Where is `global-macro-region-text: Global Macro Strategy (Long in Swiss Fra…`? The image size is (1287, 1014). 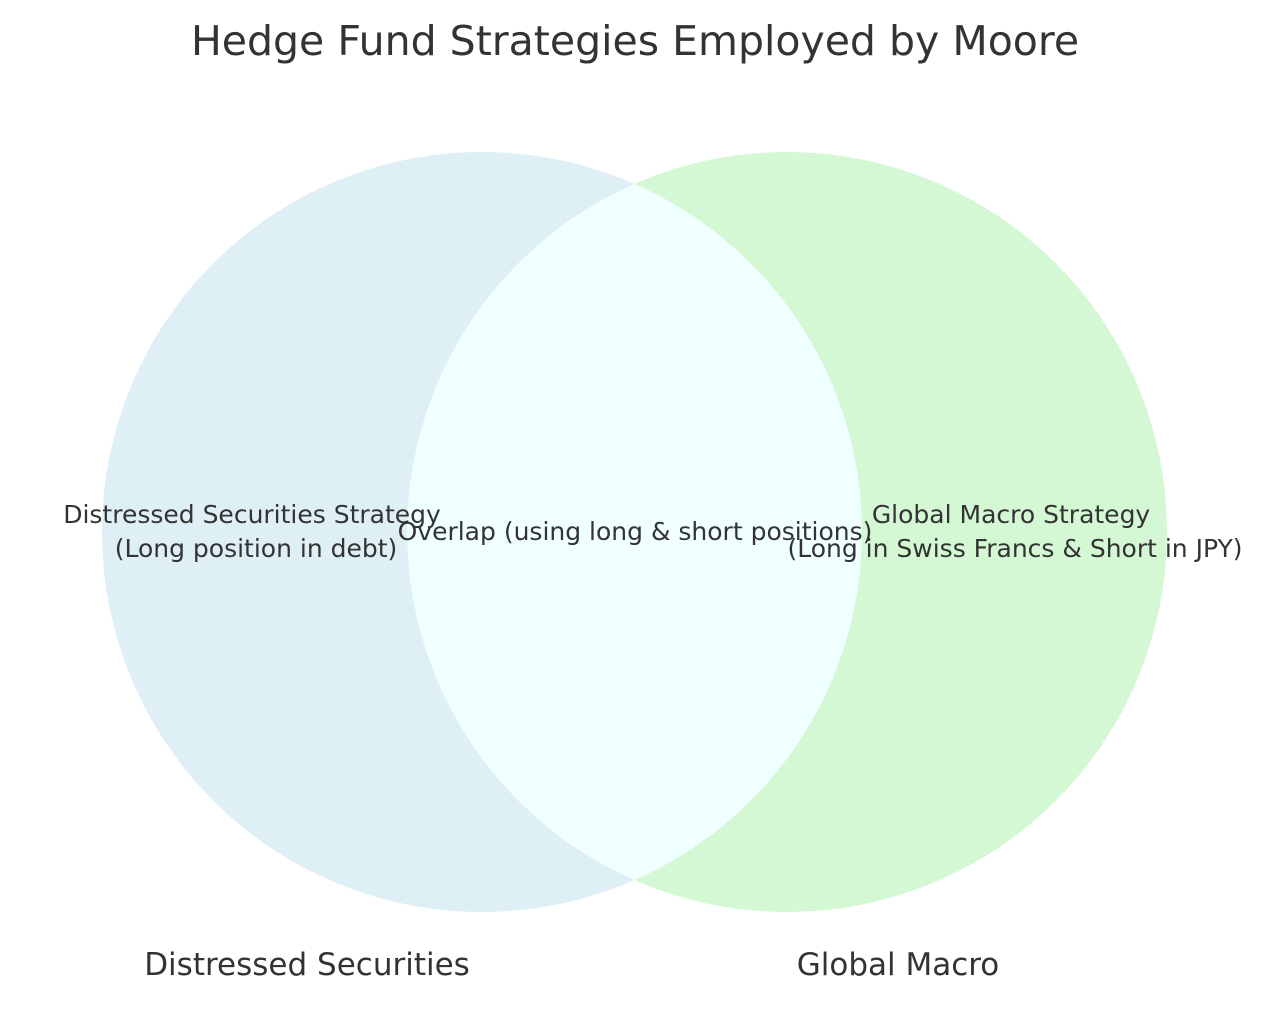
global-macro-region-text: Global Macro Strategy (Long in Swiss Fra… is located at coordinates (1014, 531).